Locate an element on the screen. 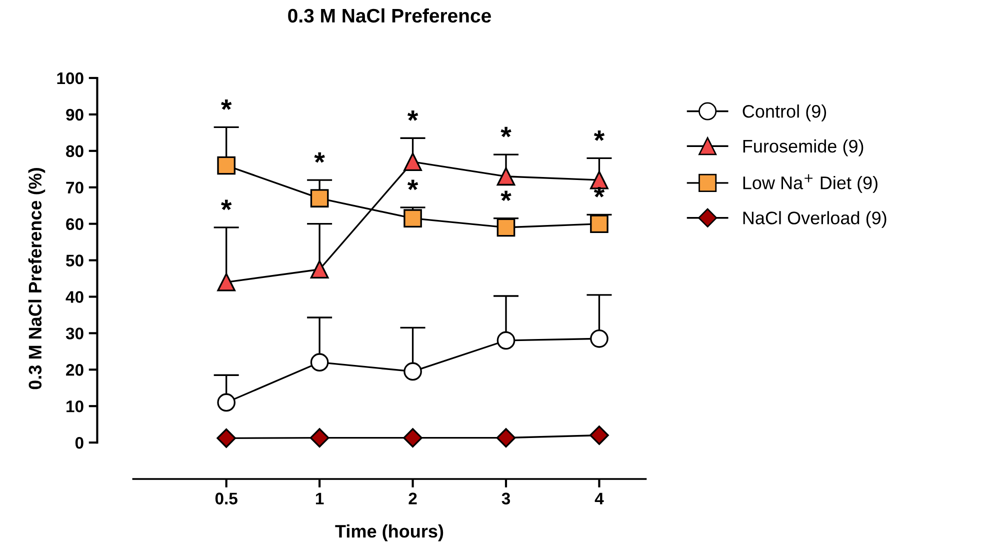  legend-label: NaCl Overload (9) is located at coordinates (814, 219).